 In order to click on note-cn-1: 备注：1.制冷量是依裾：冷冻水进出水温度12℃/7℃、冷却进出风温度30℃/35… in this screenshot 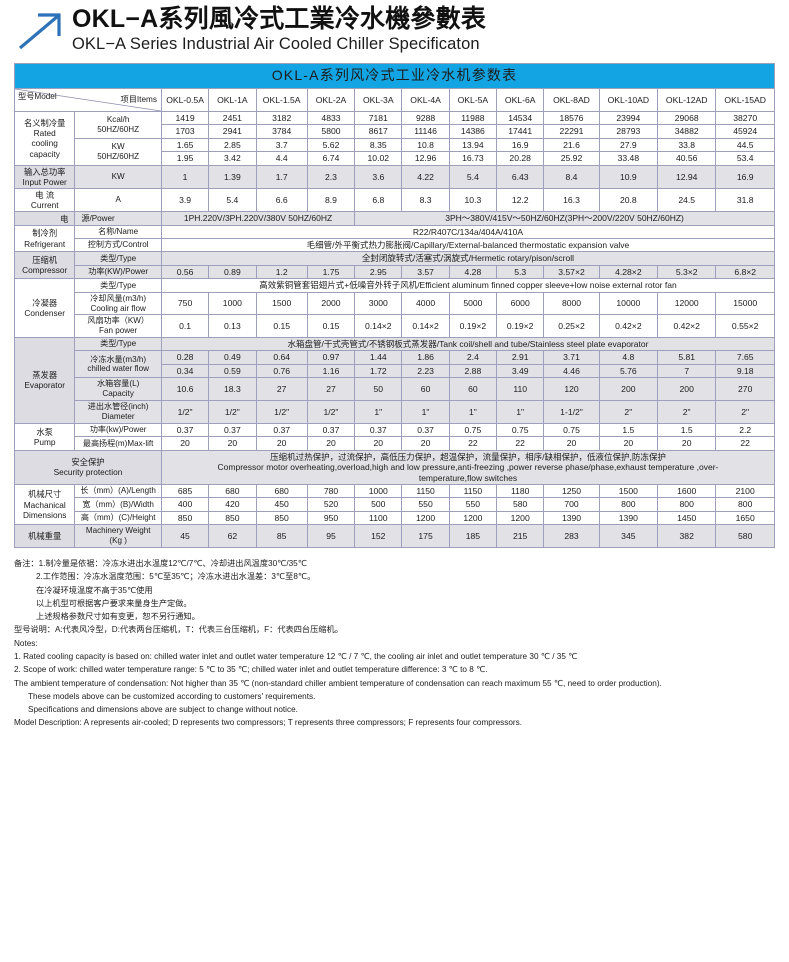, I will do `click(160, 564)`.